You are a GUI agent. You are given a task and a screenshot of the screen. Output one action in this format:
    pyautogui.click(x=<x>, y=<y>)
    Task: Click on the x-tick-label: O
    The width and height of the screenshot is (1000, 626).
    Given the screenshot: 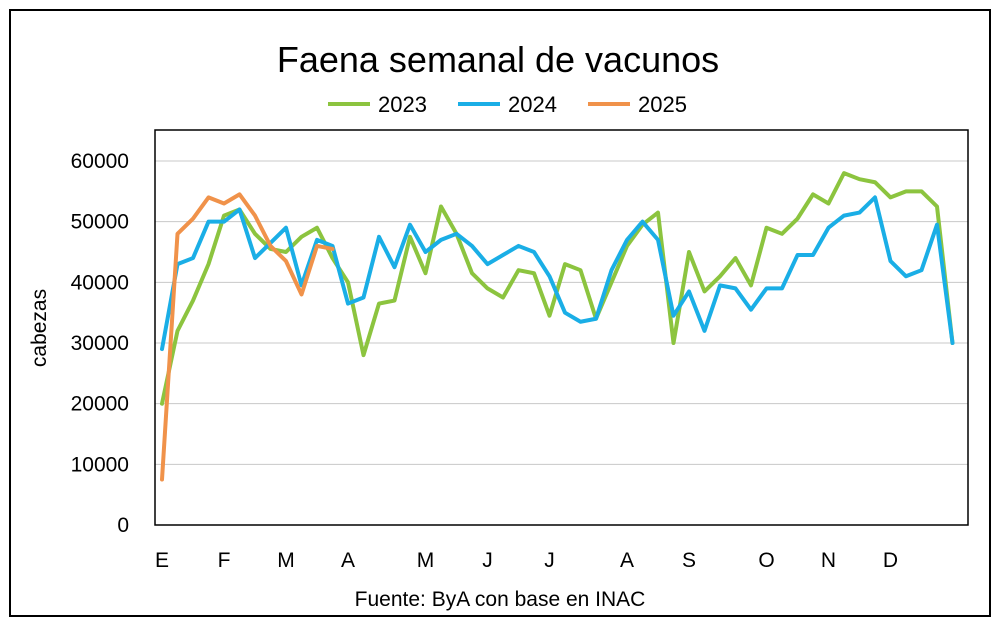 What is the action you would take?
    pyautogui.click(x=766, y=560)
    